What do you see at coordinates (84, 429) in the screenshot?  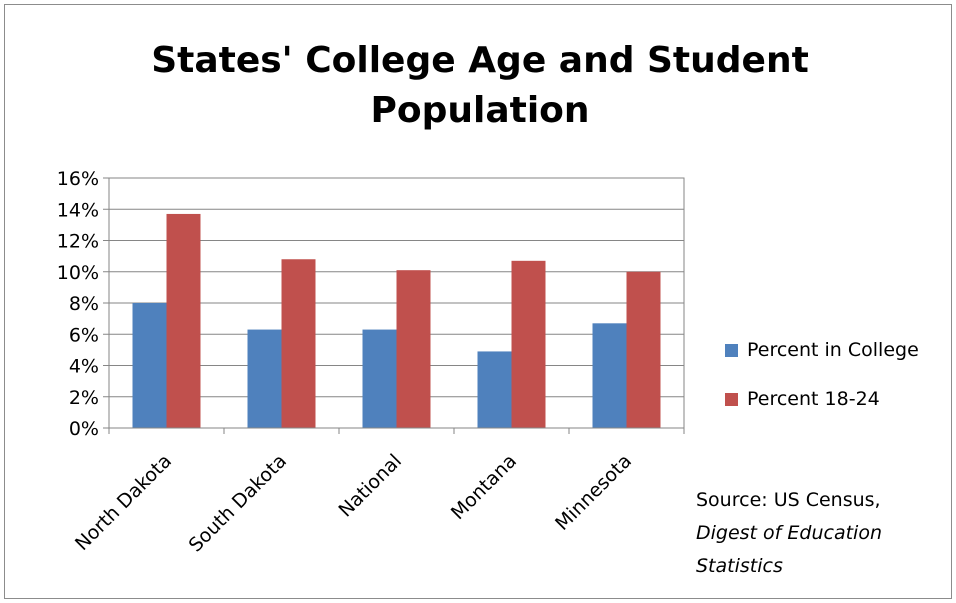 I see `y-tick-label: 0%` at bounding box center [84, 429].